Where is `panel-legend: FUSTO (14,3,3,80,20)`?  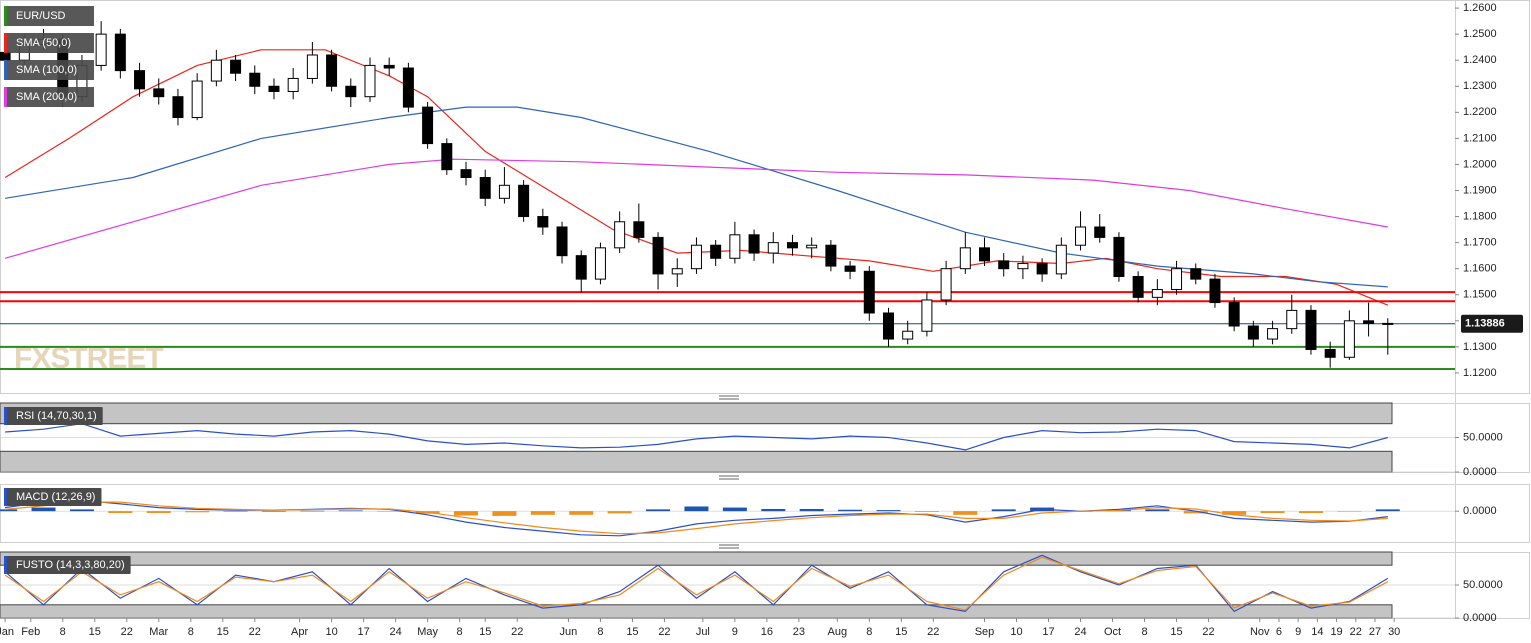 panel-legend: FUSTO (14,3,3,80,20) is located at coordinates (67, 565).